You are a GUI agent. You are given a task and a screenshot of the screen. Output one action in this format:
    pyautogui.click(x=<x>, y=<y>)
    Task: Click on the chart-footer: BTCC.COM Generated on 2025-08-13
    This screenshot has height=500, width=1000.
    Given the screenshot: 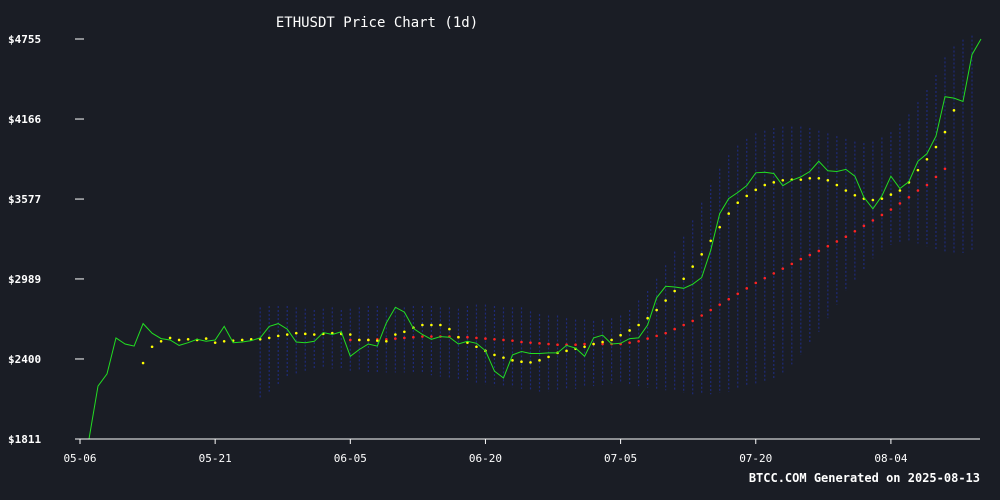 What is the action you would take?
    pyautogui.click(x=864, y=478)
    